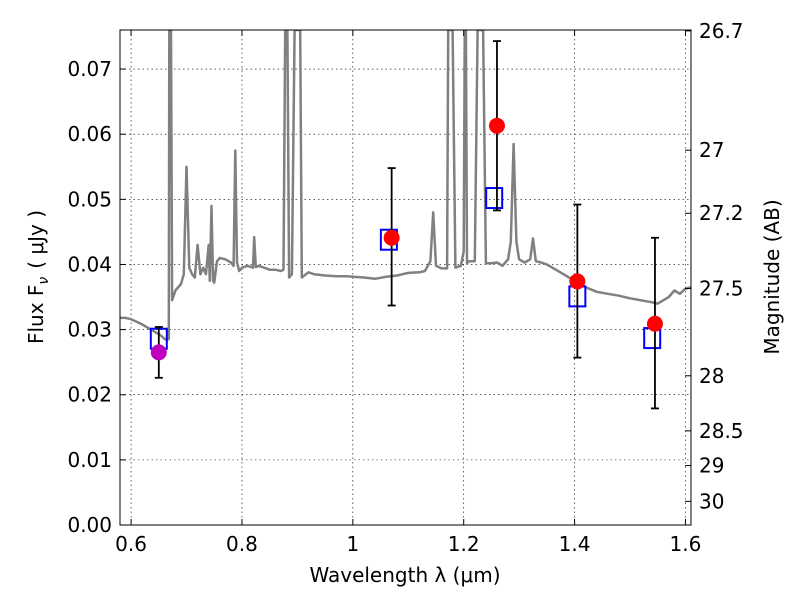 The image size is (800, 600). I want to click on right-tick-label: 27.5, so click(721, 289).